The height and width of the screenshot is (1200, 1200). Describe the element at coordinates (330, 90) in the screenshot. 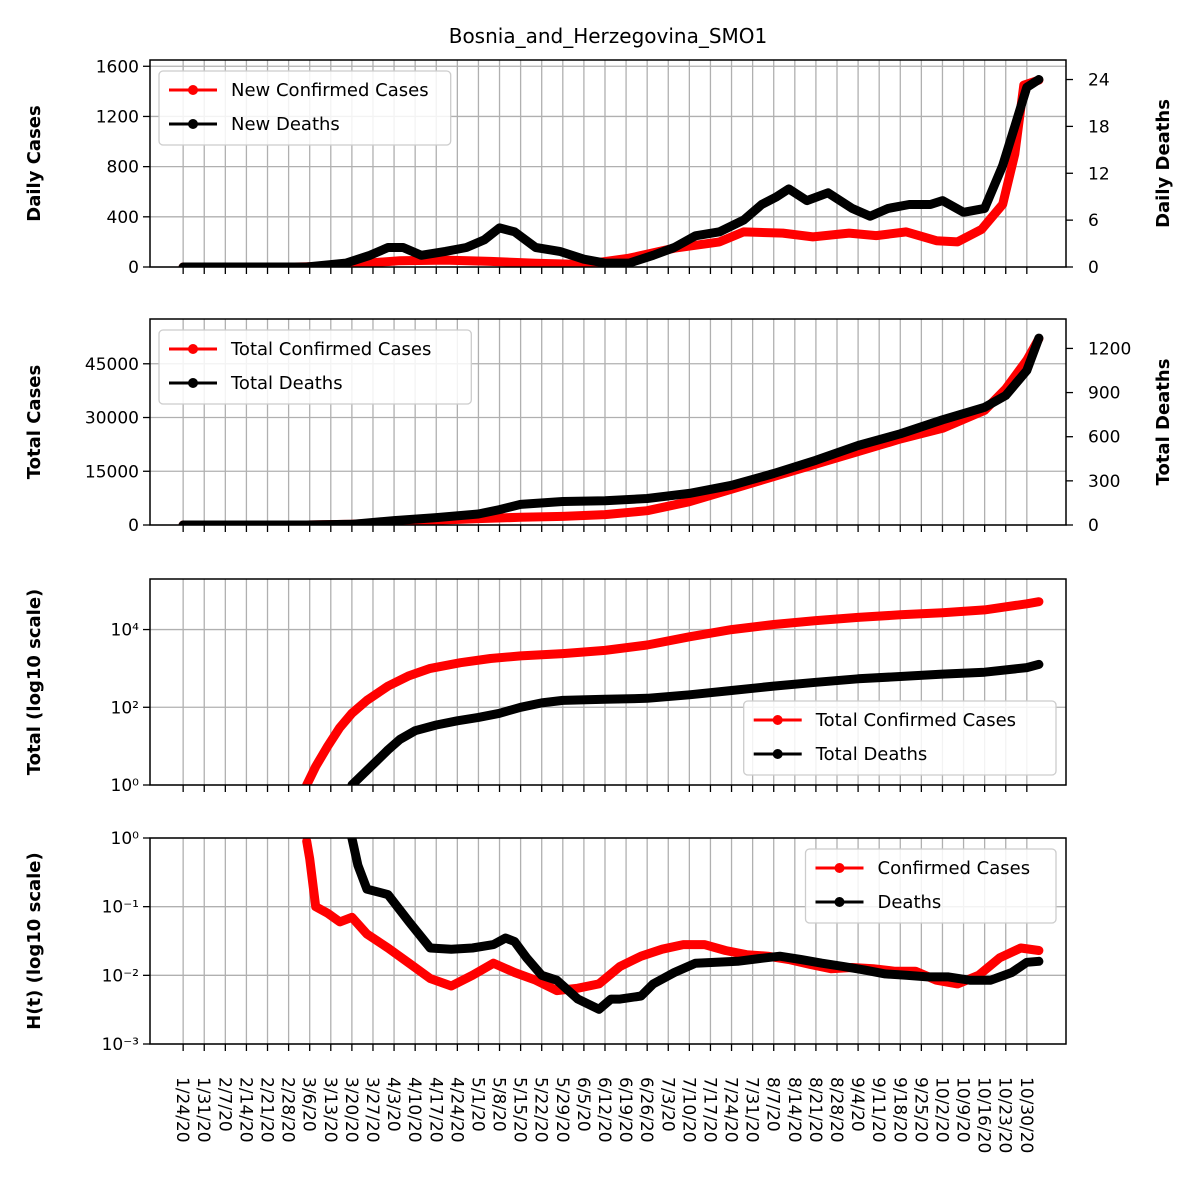

I see `legend-label: New Confirmed Cases` at that location.